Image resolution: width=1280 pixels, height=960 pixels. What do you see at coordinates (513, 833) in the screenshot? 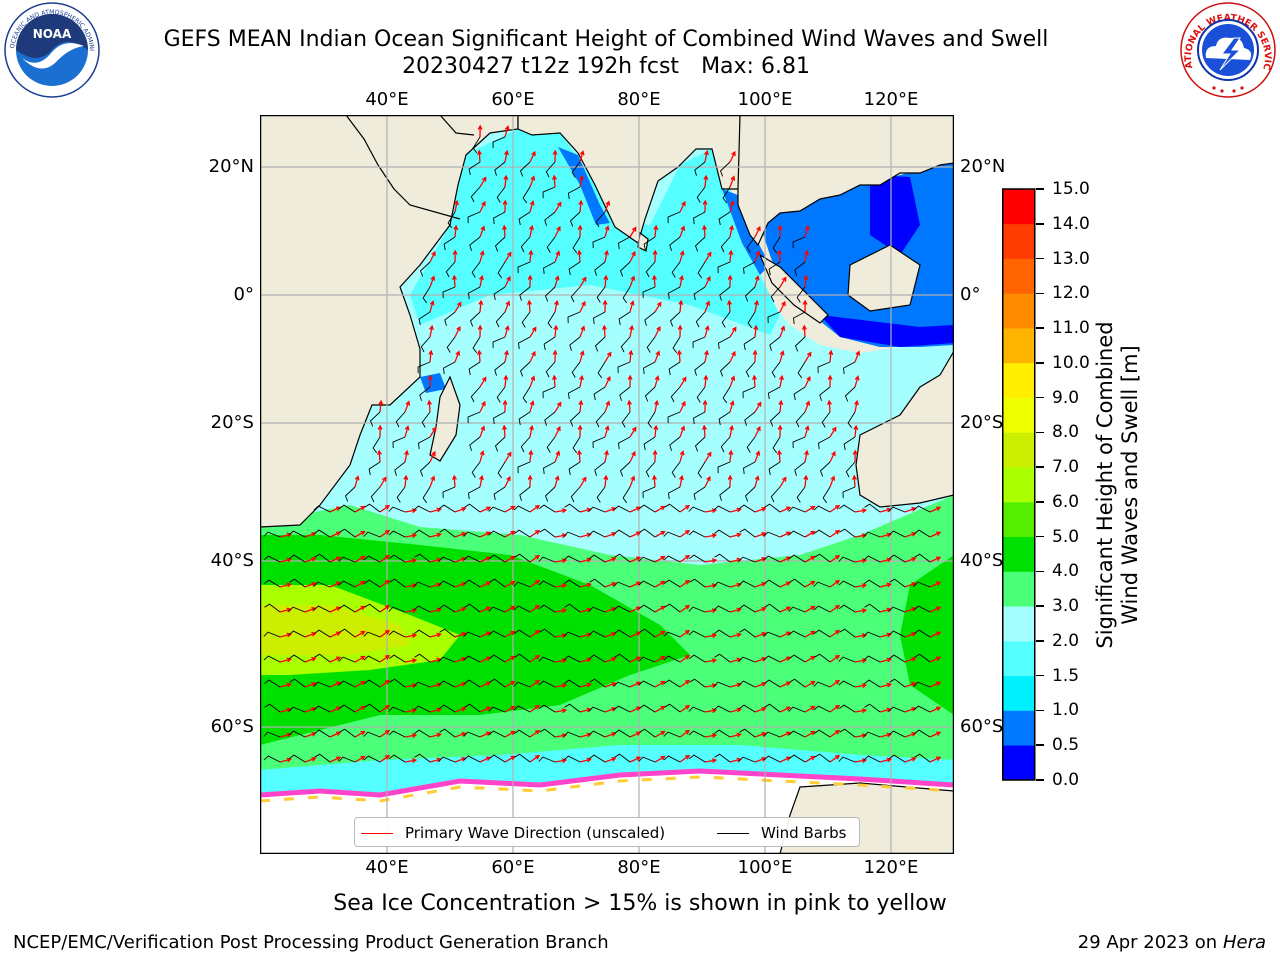
I see `legend-wave-direction: Primary Wave Direction (unscaled)` at bounding box center [513, 833].